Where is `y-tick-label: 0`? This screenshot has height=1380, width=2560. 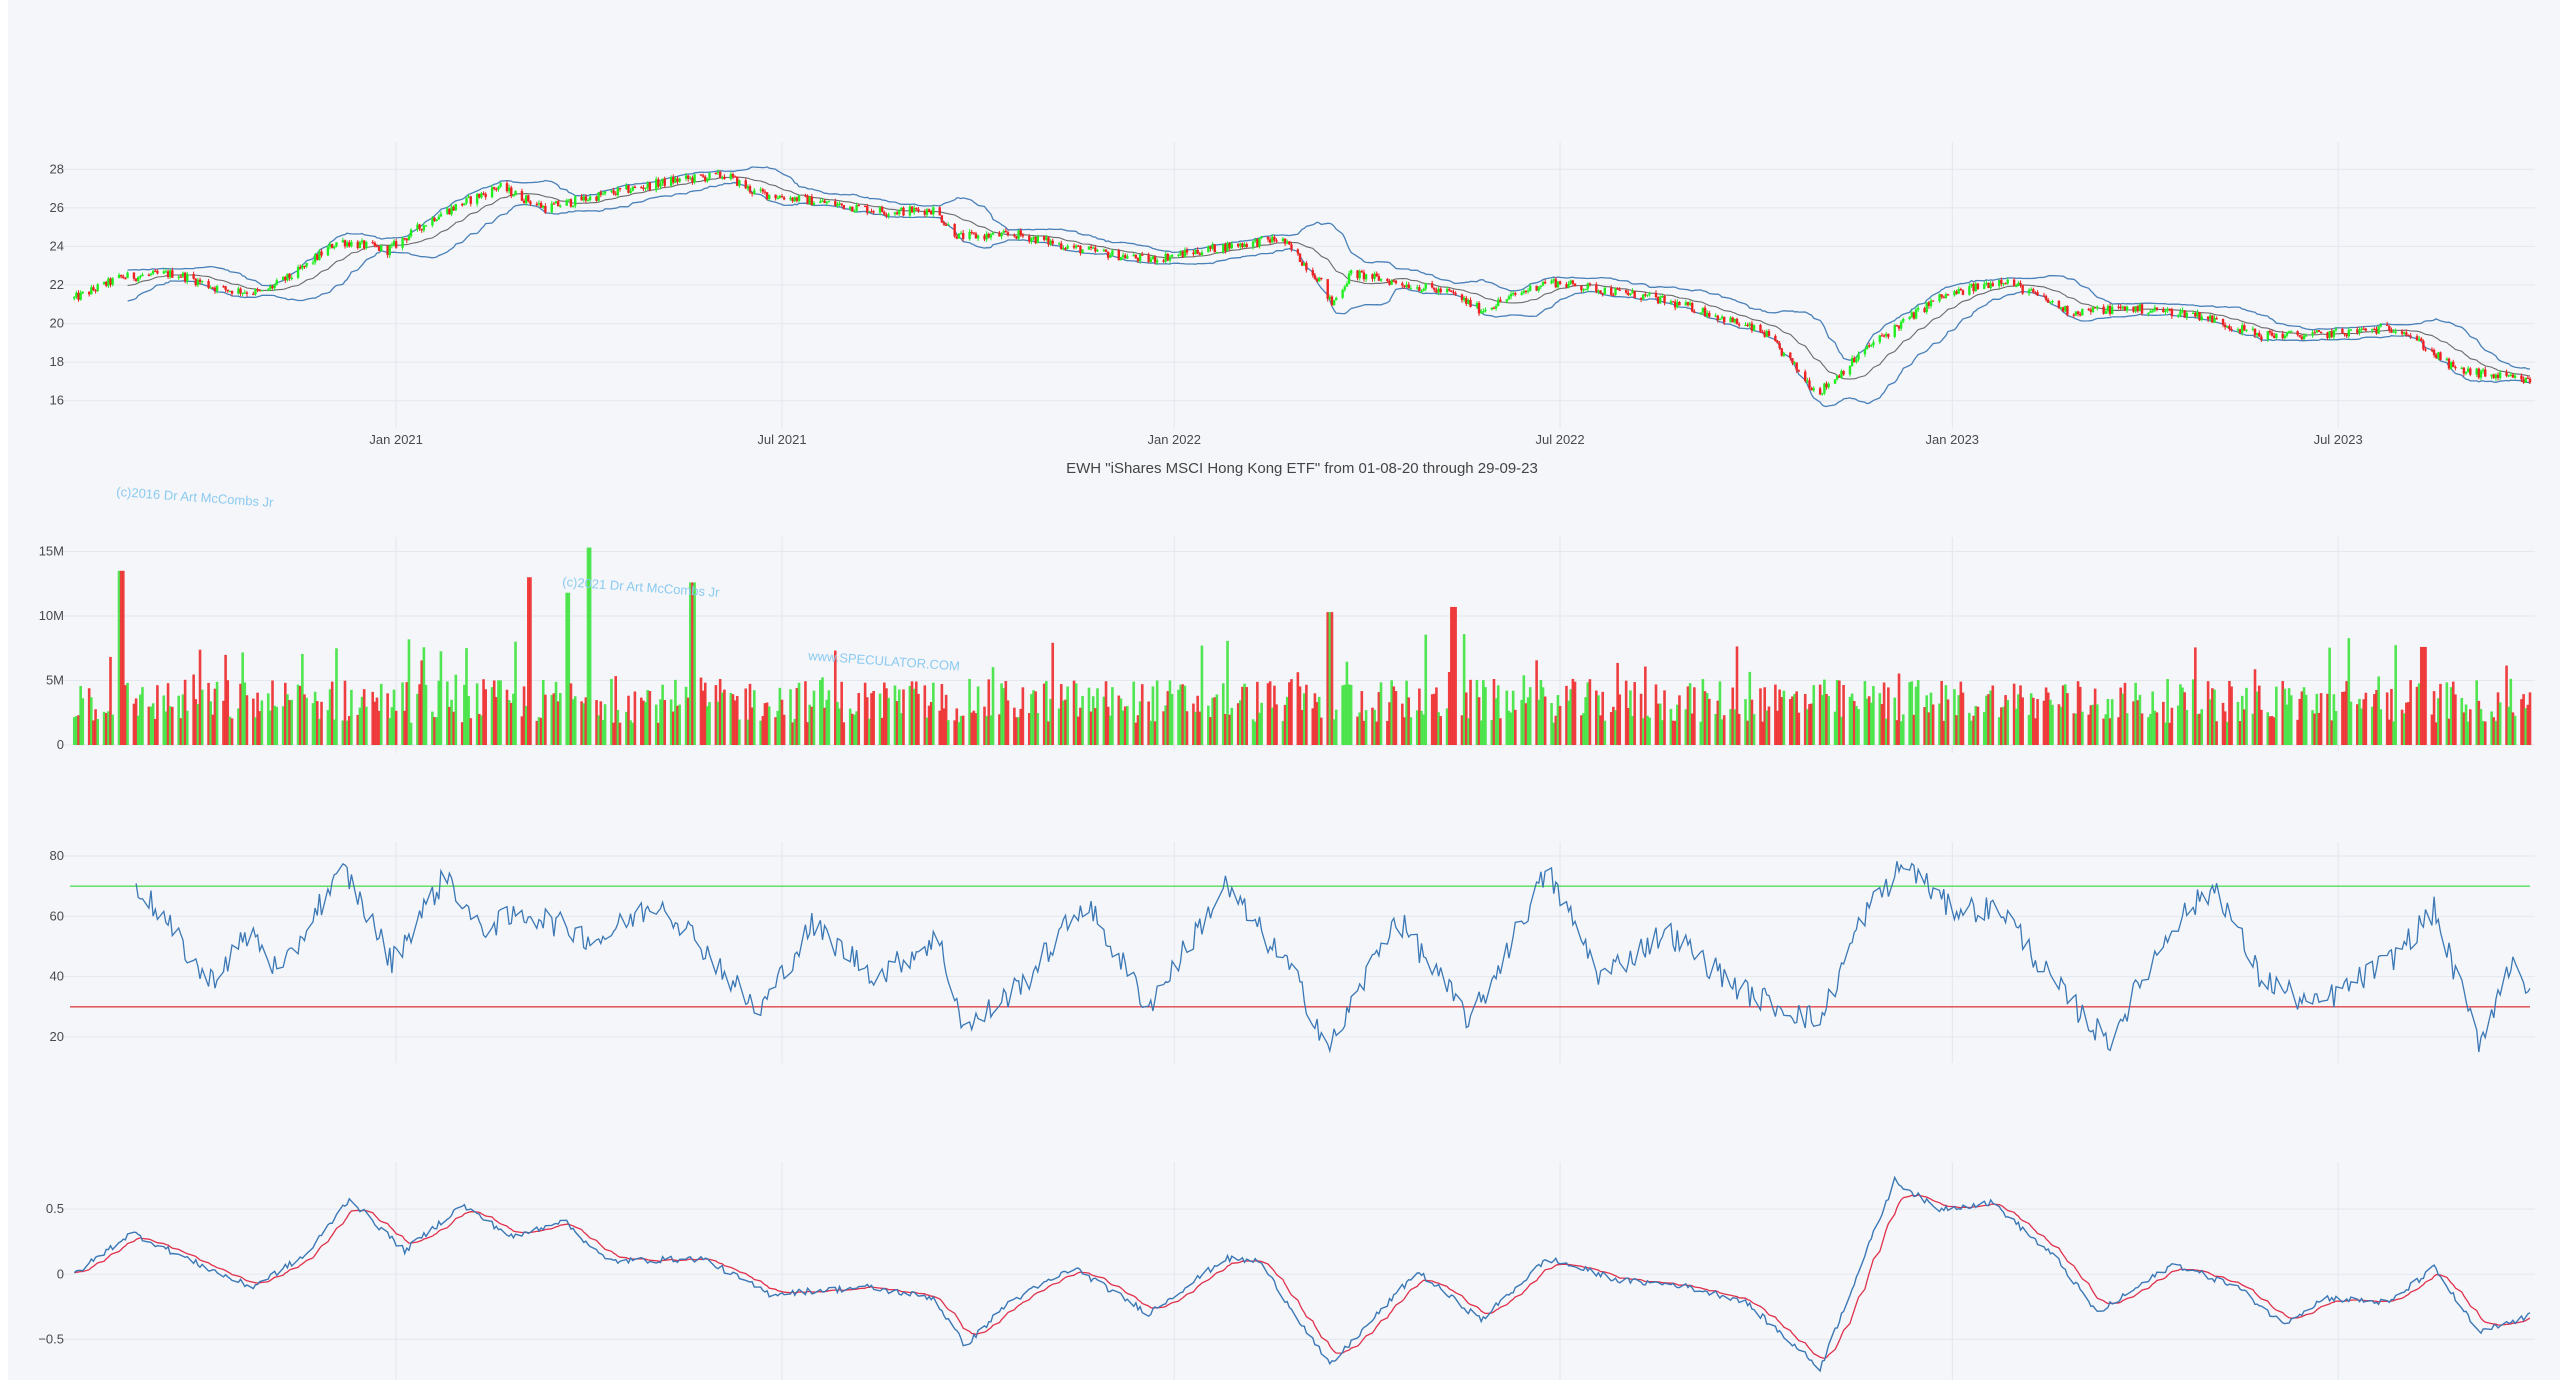
y-tick-label: 0 is located at coordinates (60, 1273).